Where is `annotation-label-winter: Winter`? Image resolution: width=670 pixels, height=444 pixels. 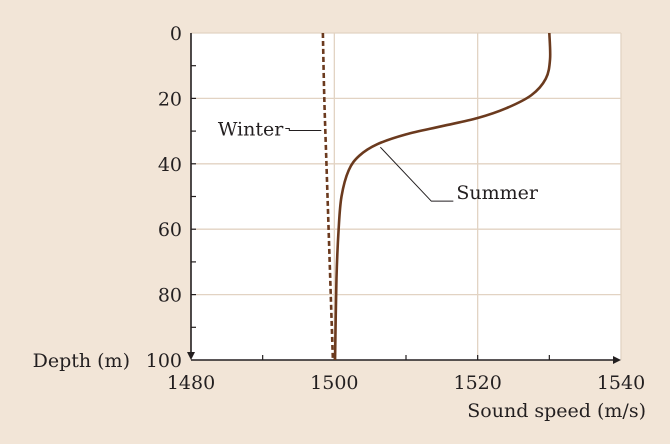 annotation-label-winter: Winter is located at coordinates (251, 129).